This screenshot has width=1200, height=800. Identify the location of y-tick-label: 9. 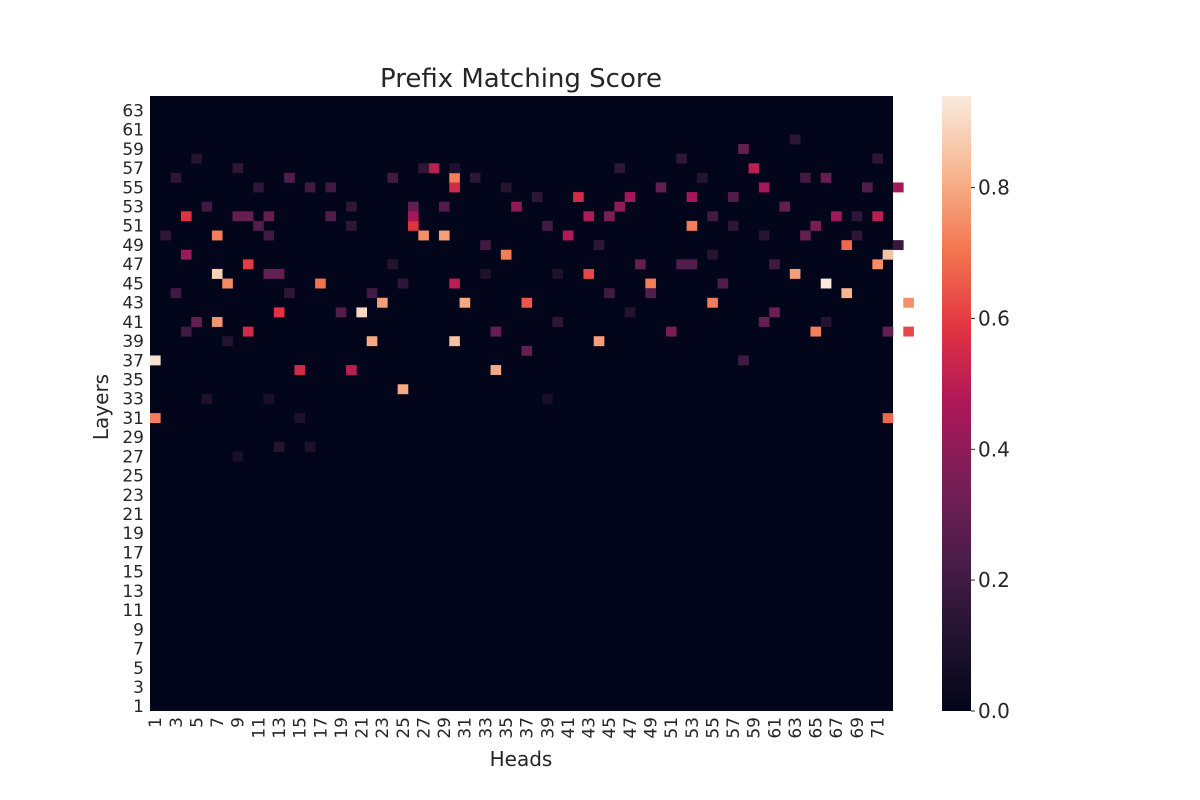
(138, 630).